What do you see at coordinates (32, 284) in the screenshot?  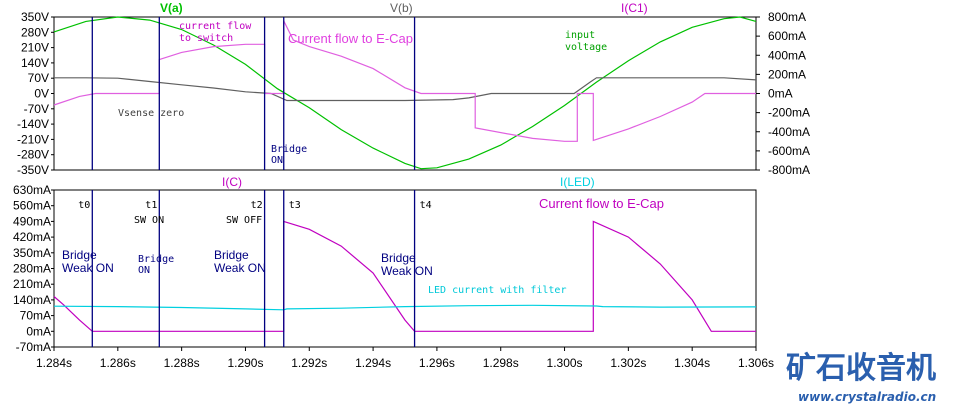 I see `bottom-left-tick-label: 210mA` at bounding box center [32, 284].